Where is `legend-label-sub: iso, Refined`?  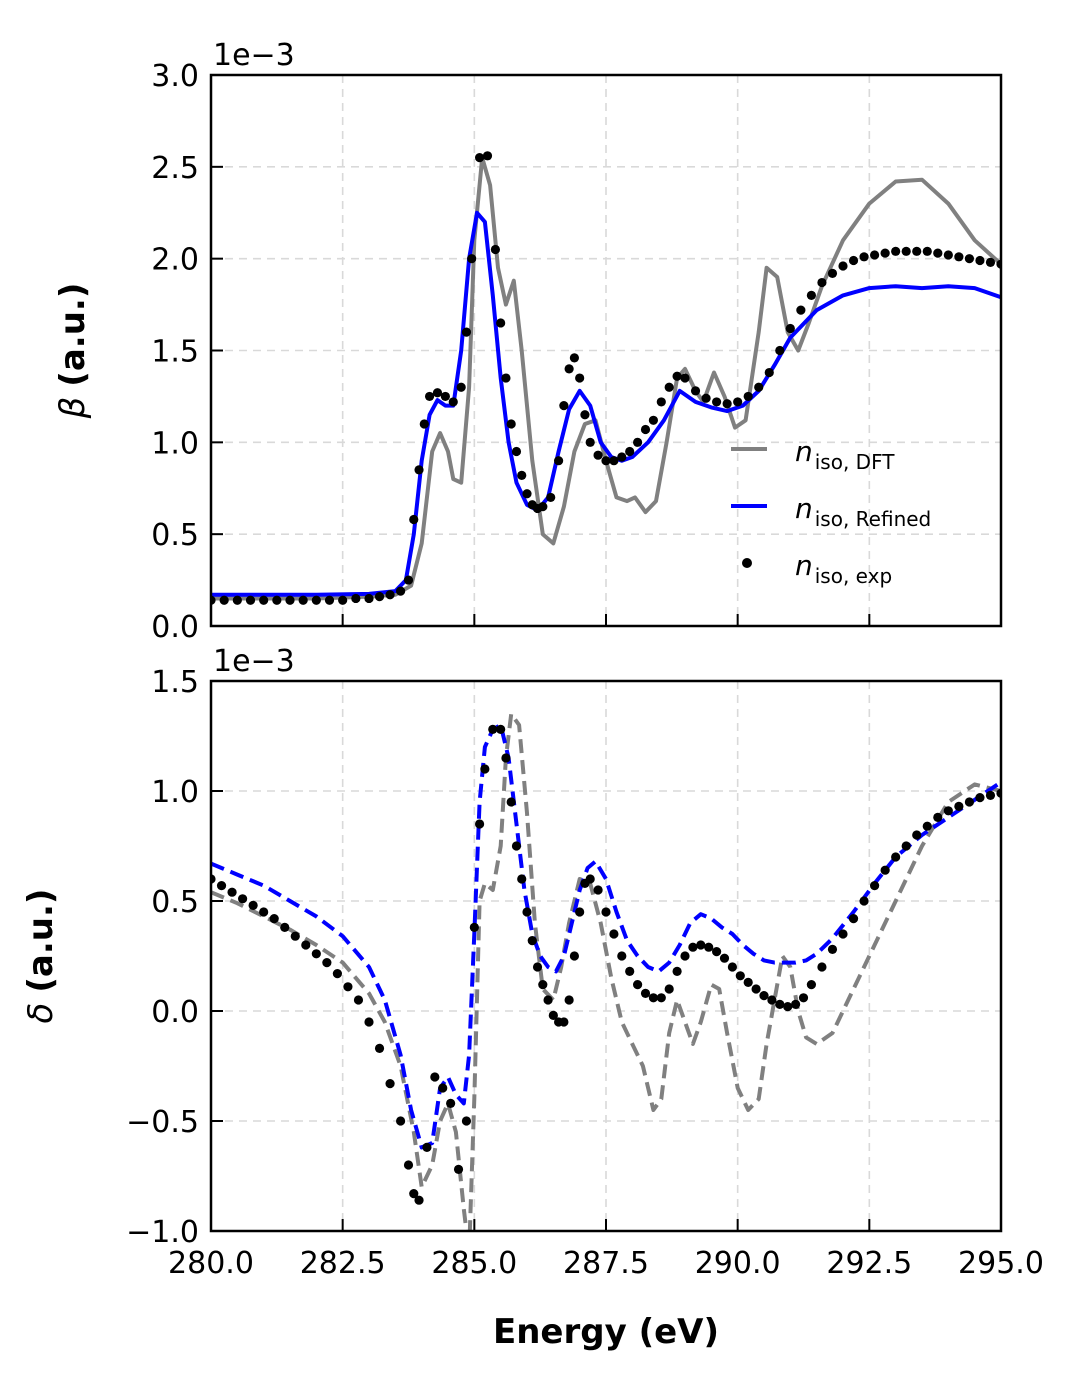
legend-label-sub: iso, Refined is located at coordinates (873, 519).